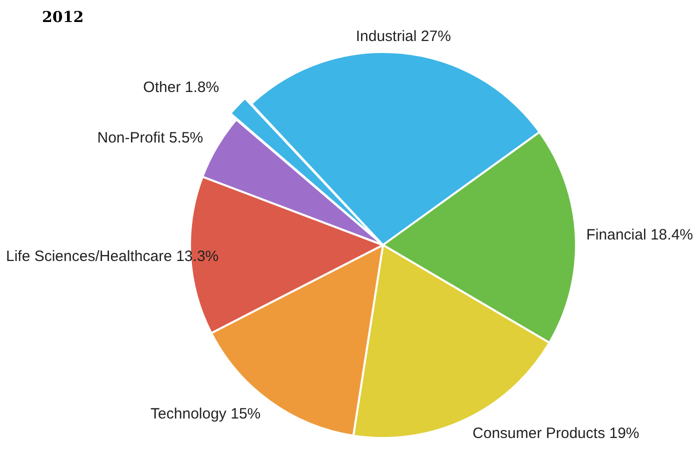 This screenshot has height=470, width=699. I want to click on slice-label: Financial 18.4%, so click(640, 235).